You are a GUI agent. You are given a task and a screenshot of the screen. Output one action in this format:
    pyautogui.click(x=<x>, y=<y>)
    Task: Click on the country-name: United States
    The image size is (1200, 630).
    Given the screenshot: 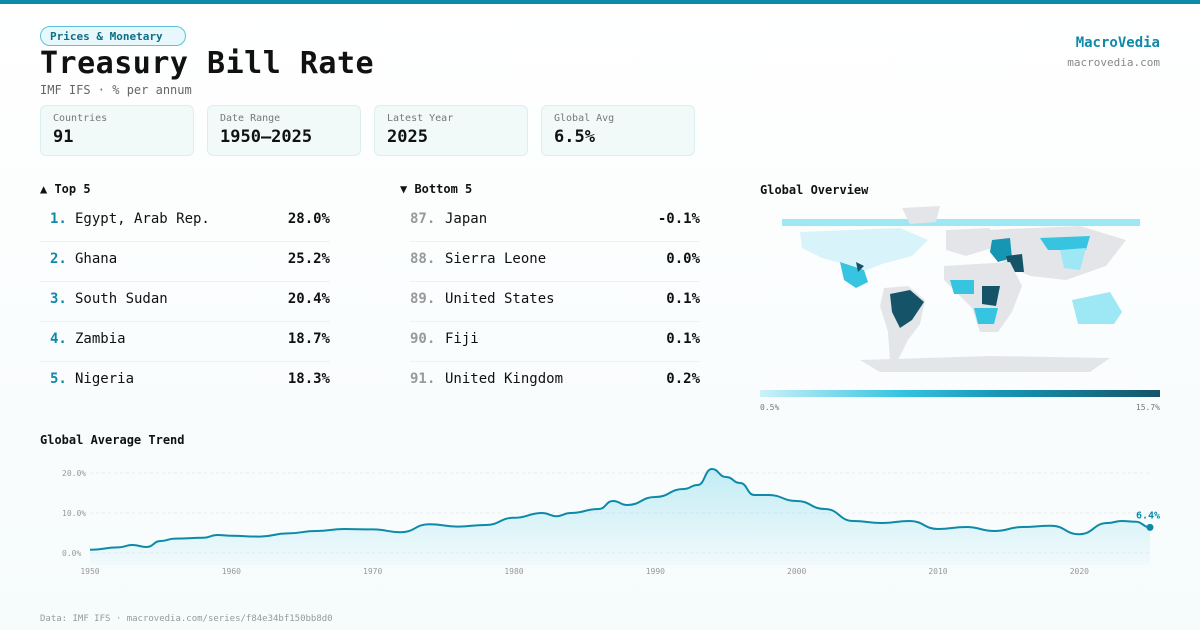 What is the action you would take?
    pyautogui.click(x=500, y=299)
    